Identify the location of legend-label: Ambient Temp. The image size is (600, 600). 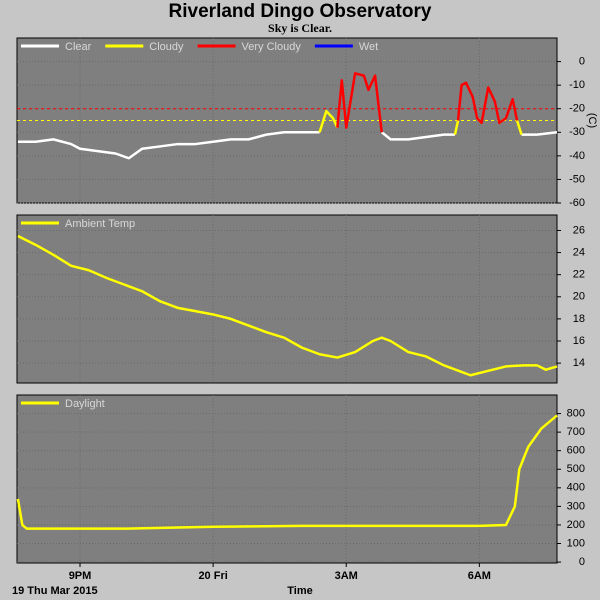
(100, 224).